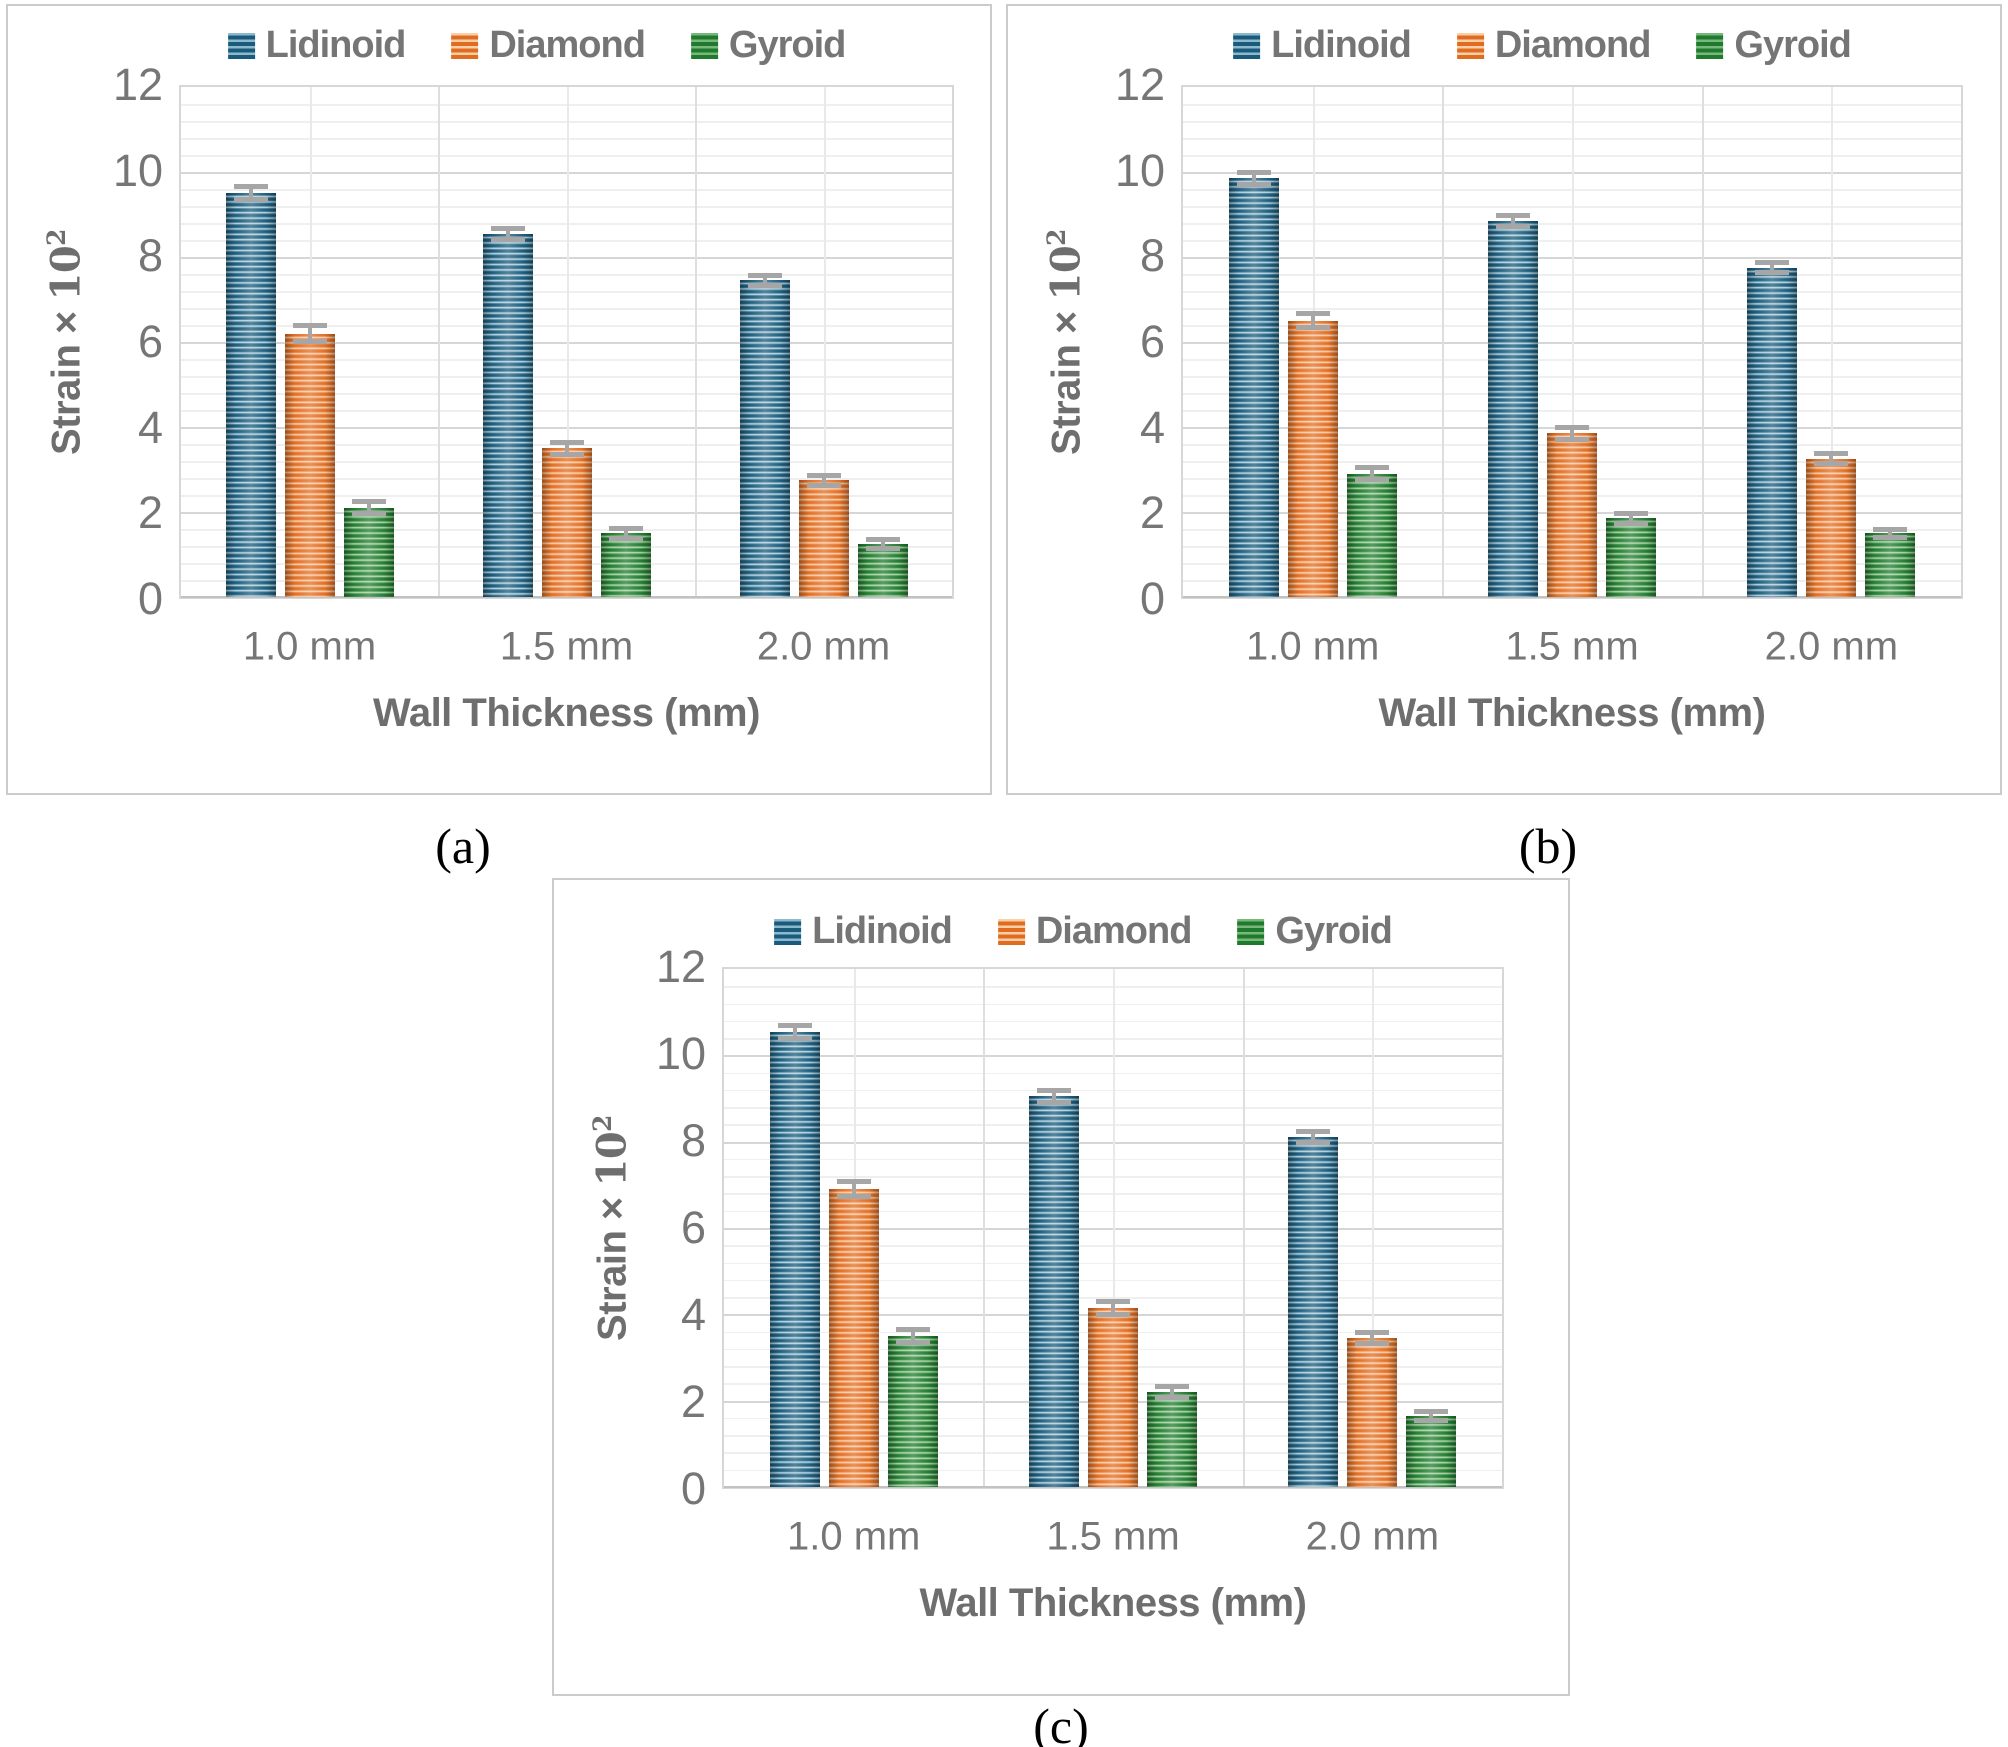 The image size is (2008, 1747). What do you see at coordinates (823, 646) in the screenshot?
I see `x-tick-label: 2.0 mm` at bounding box center [823, 646].